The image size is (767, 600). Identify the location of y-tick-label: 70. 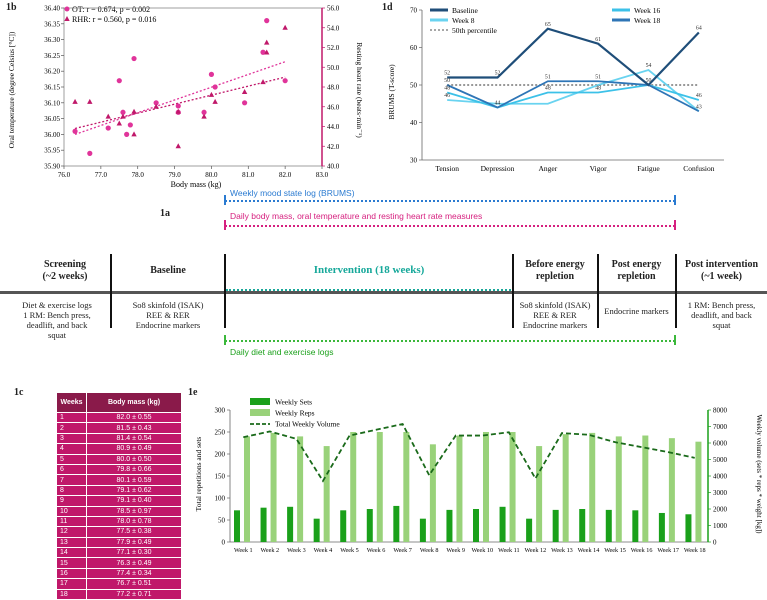
(414, 11).